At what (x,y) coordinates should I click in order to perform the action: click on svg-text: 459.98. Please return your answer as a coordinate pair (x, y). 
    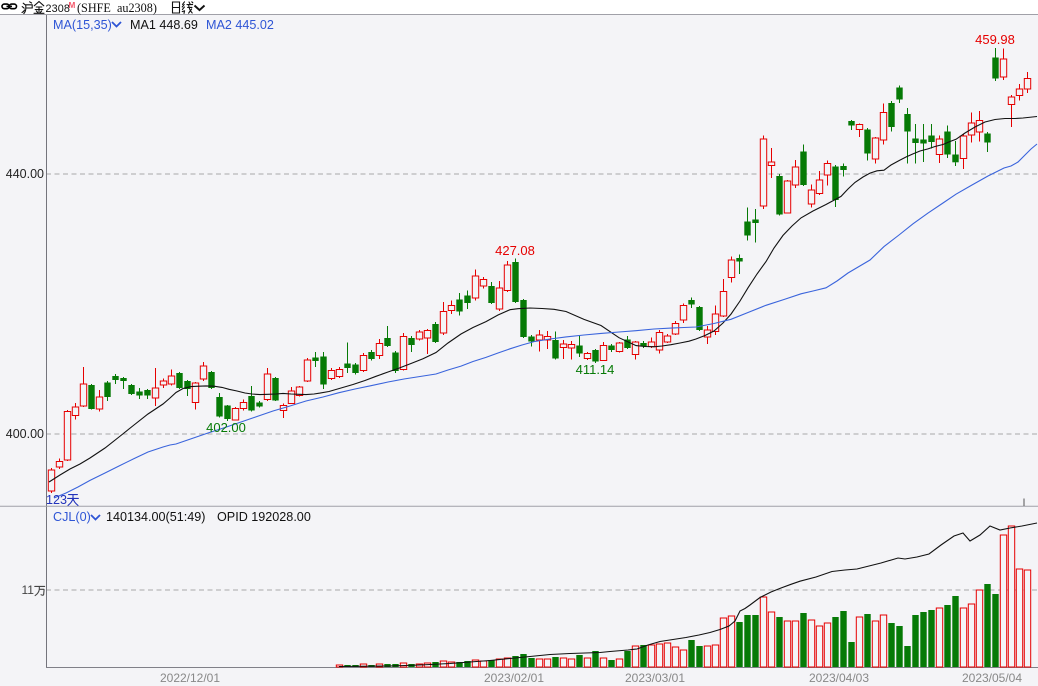
    Looking at the image, I should click on (995, 39).